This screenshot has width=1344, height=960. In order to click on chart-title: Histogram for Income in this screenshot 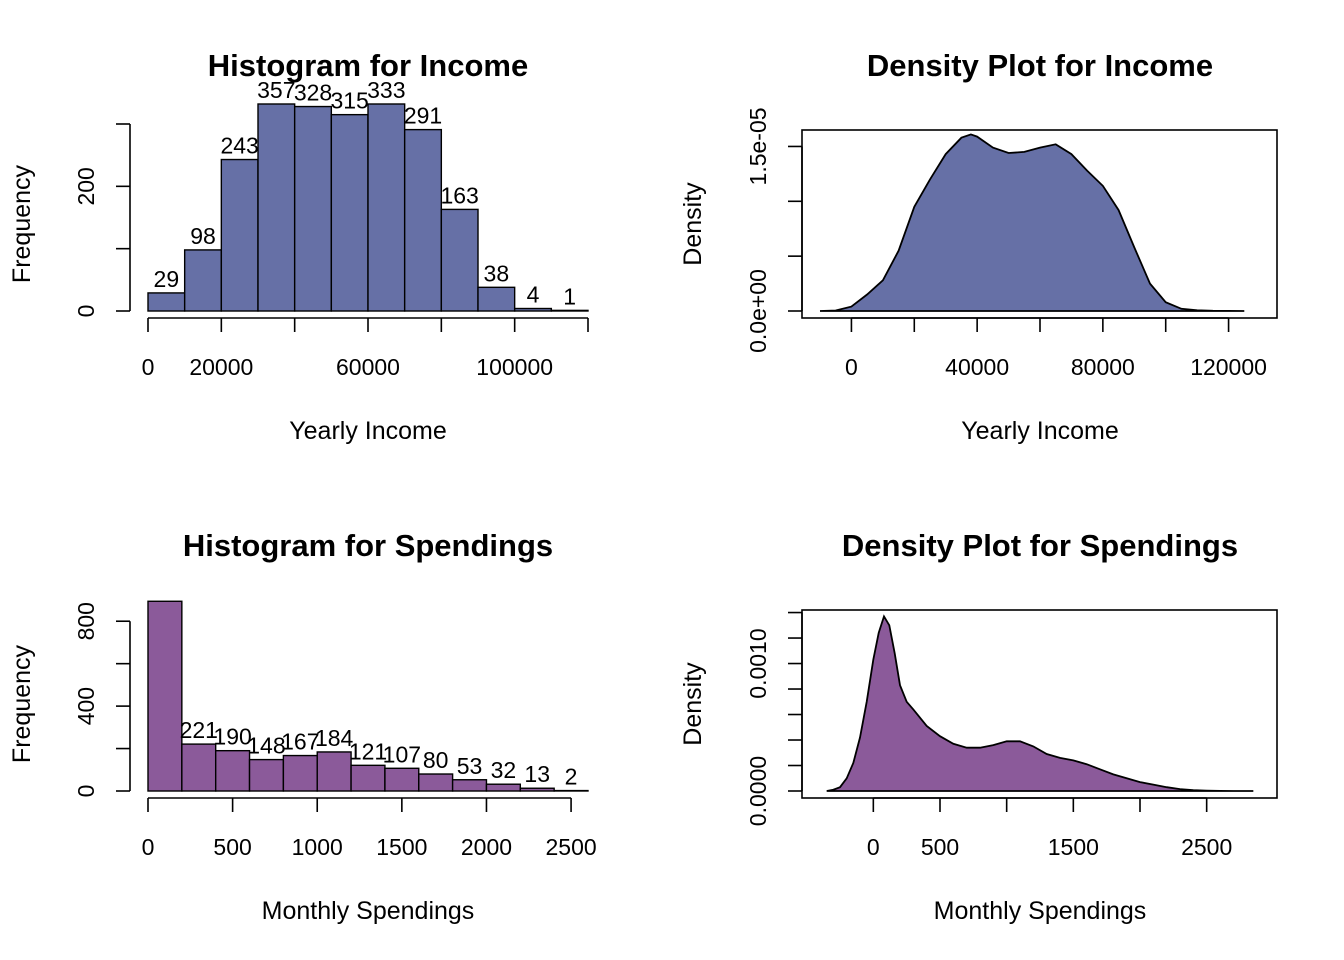, I will do `click(368, 65)`.